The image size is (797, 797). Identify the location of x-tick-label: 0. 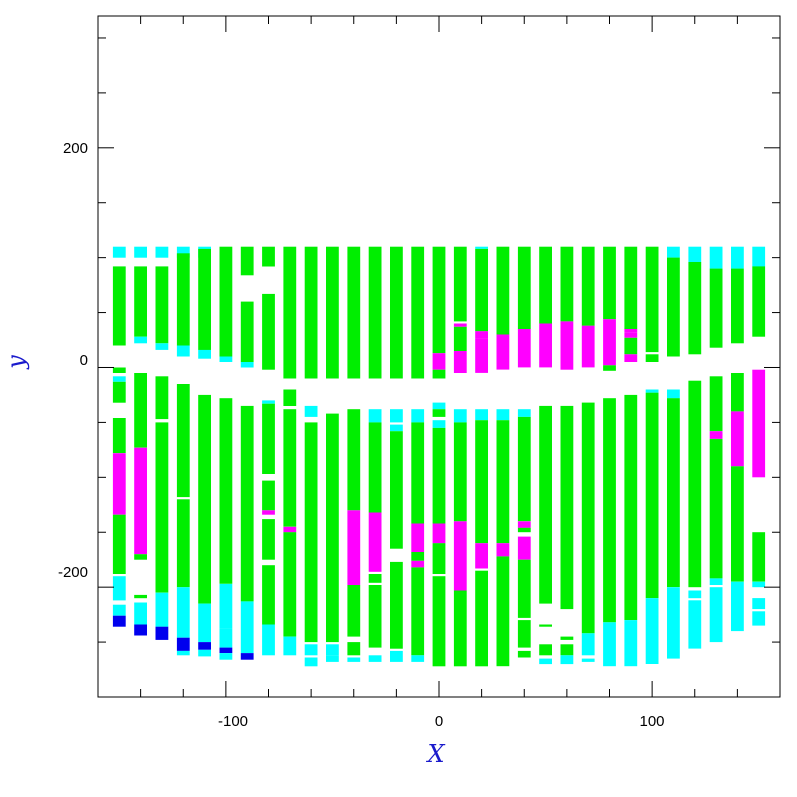
(439, 721).